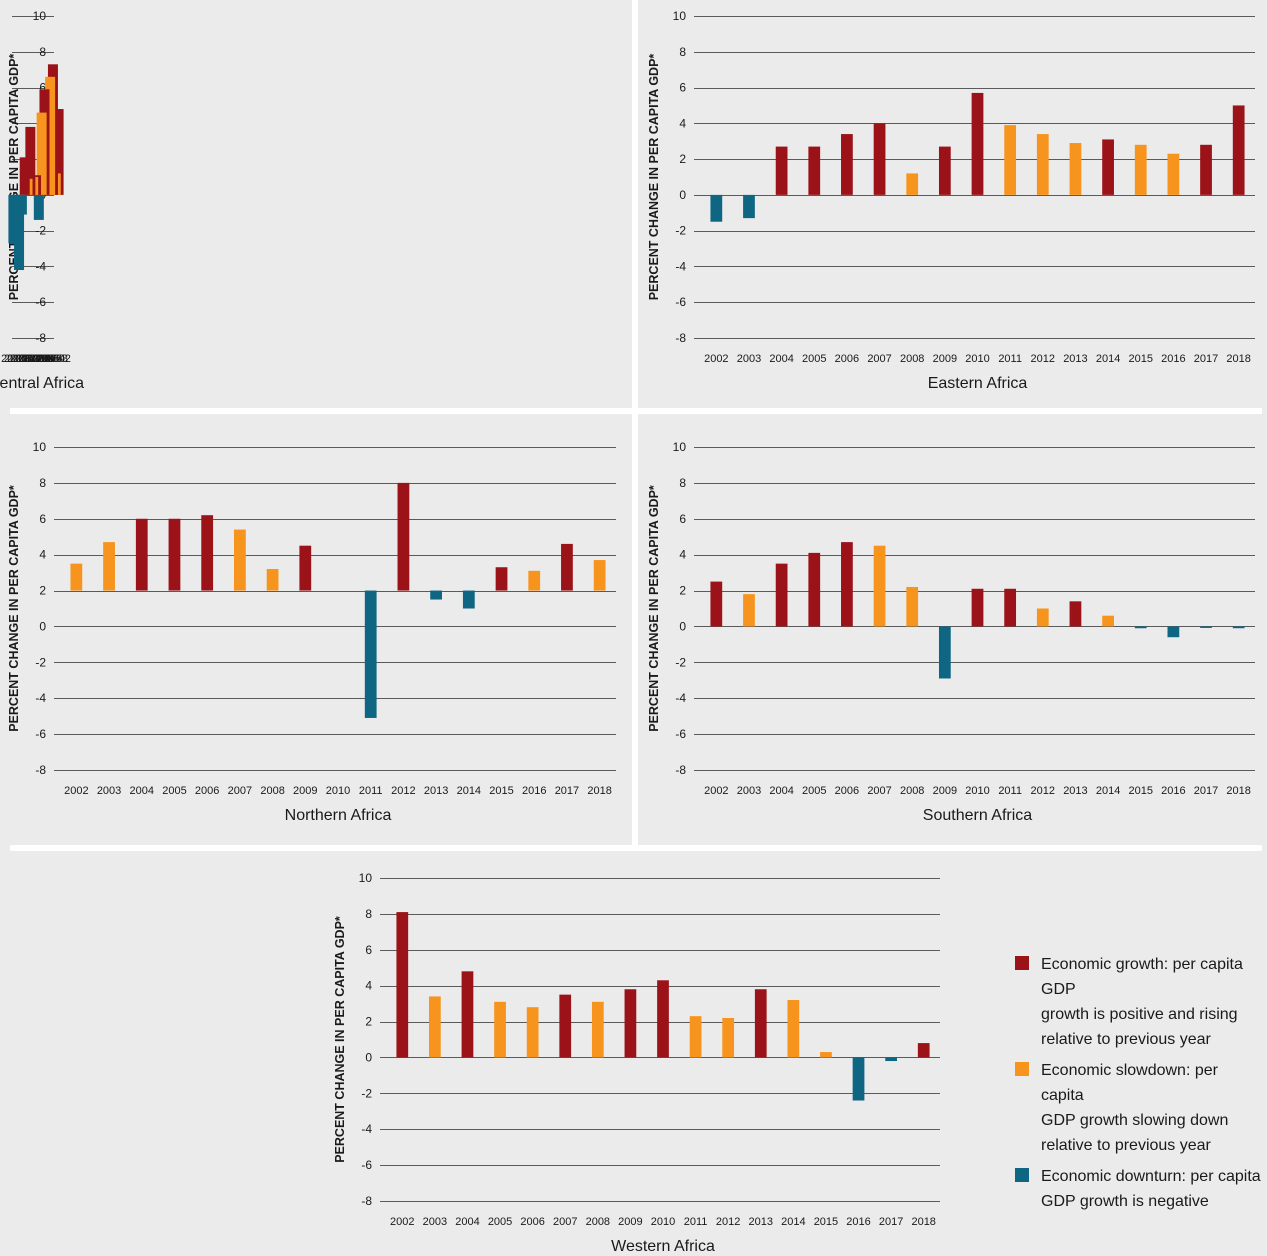  What do you see at coordinates (636, 848) in the screenshot?
I see `horizontal-divider-lower` at bounding box center [636, 848].